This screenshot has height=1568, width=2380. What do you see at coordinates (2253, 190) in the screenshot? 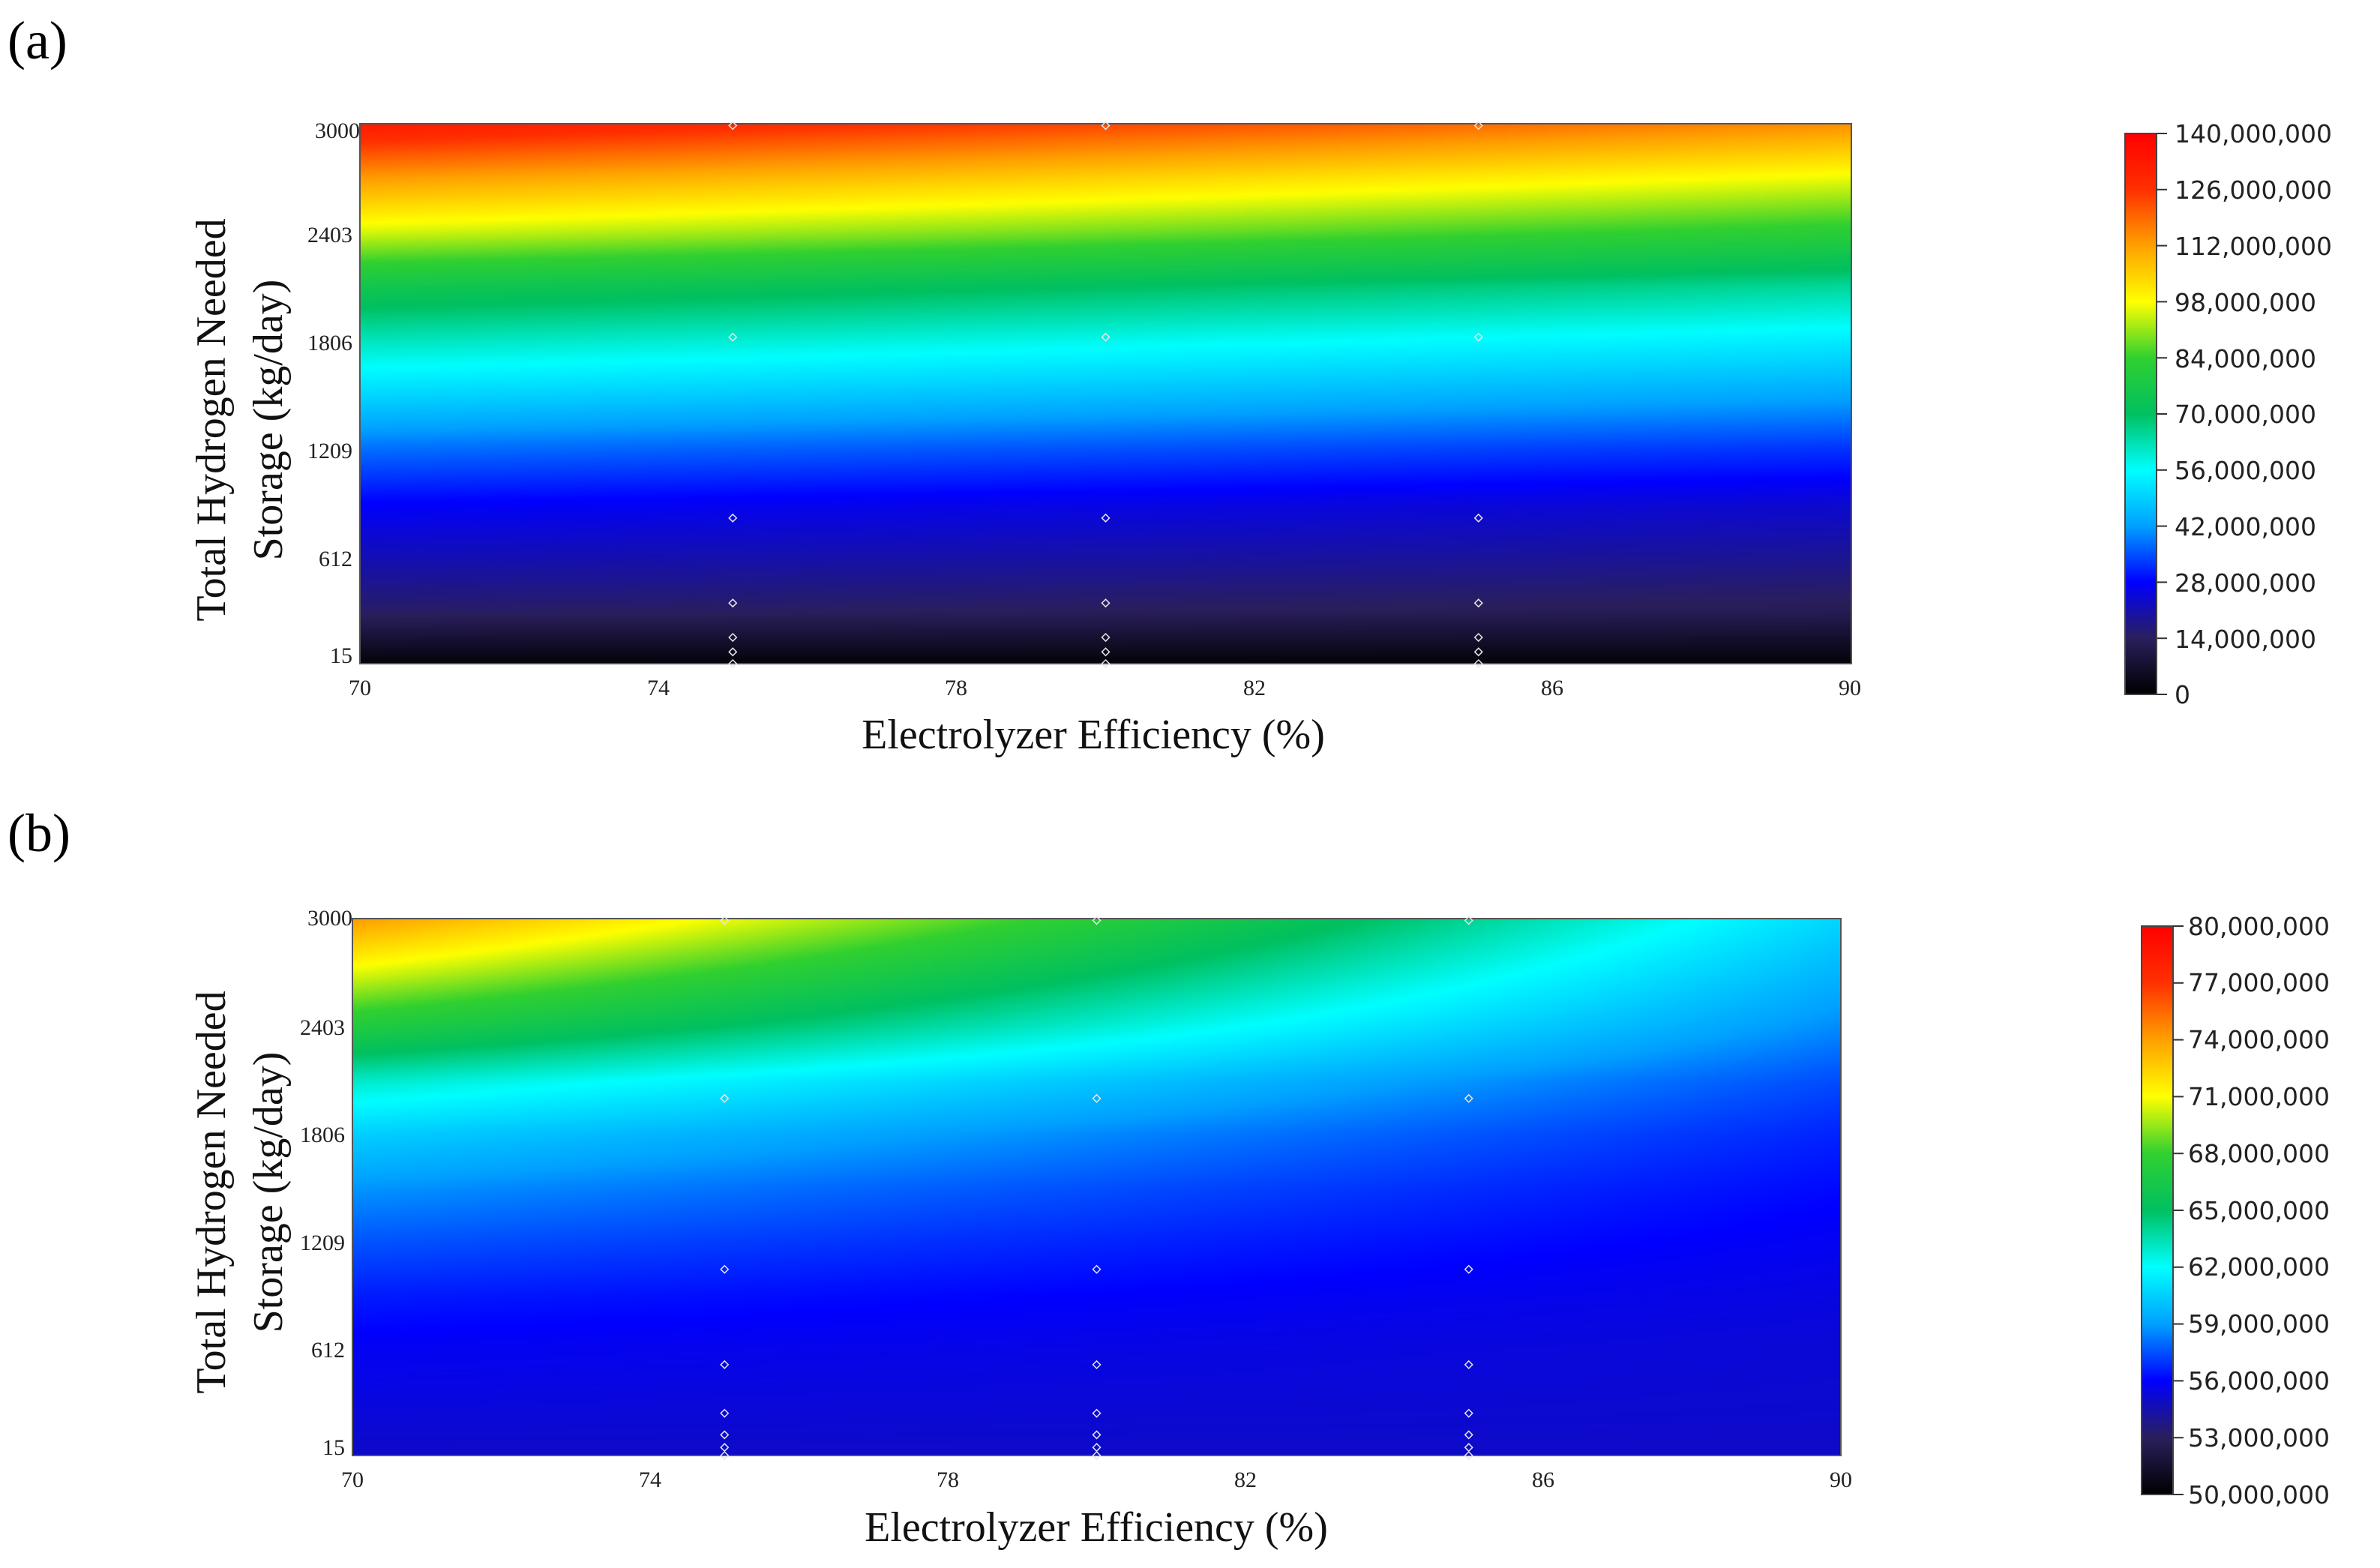
I see `colorbar-a-label-9: 126,000,000` at bounding box center [2253, 190].